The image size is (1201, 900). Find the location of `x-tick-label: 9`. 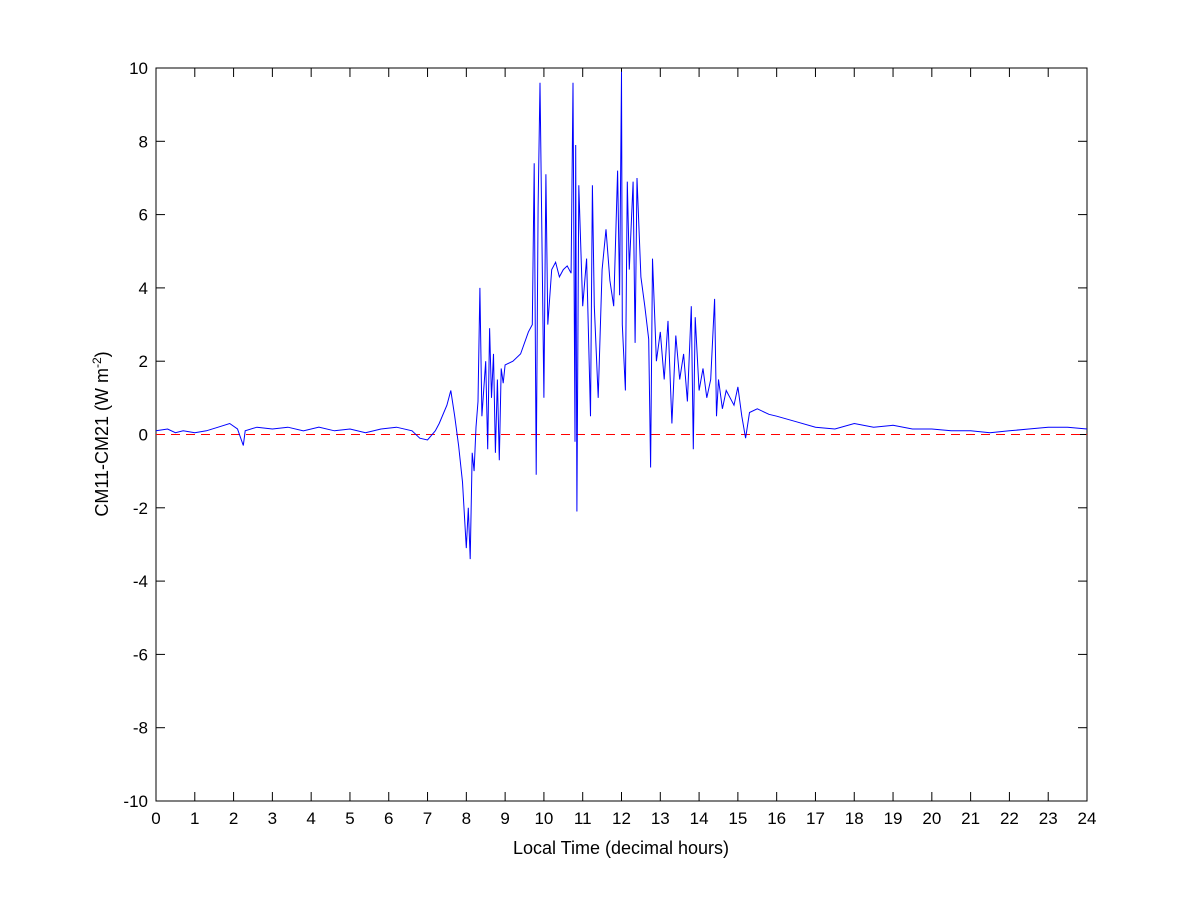

x-tick-label: 9 is located at coordinates (504, 818).